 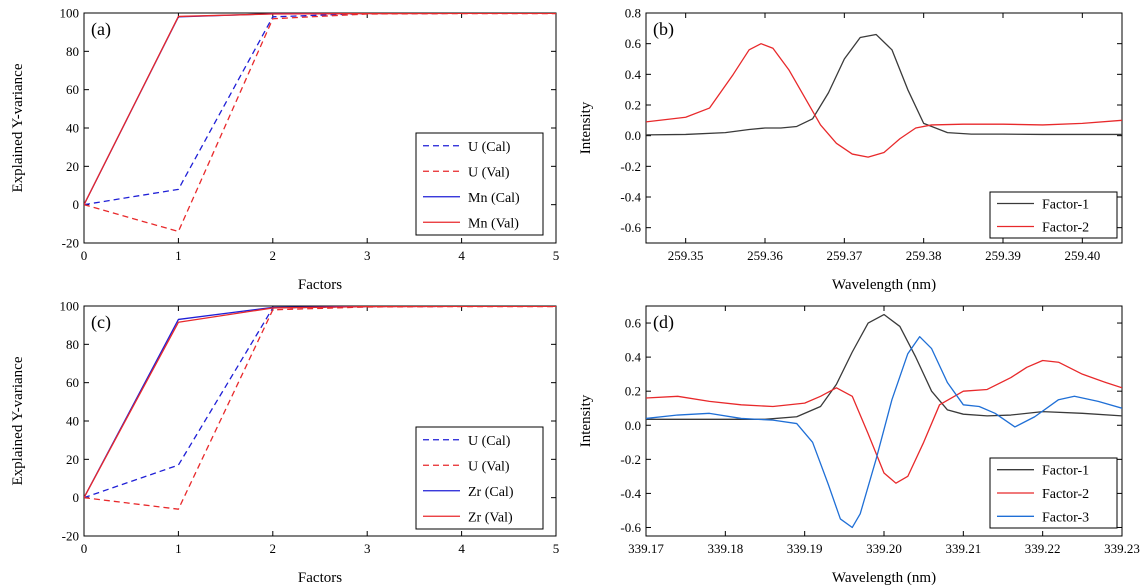 What do you see at coordinates (101, 29) in the screenshot?
I see `panel-label: (a)` at bounding box center [101, 29].